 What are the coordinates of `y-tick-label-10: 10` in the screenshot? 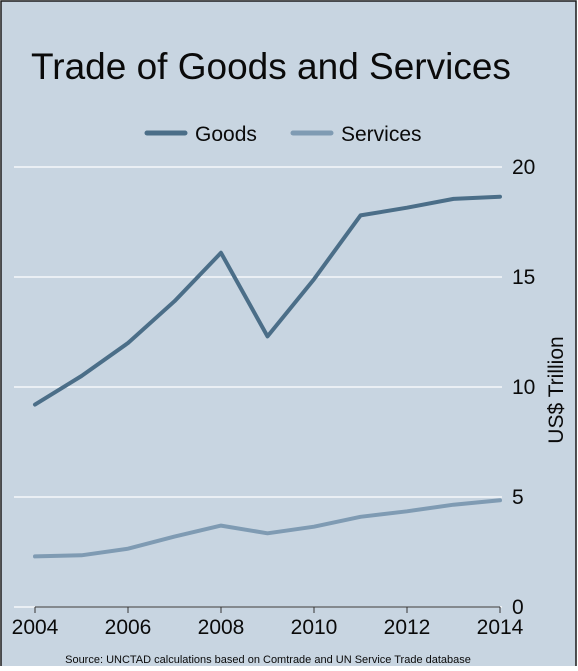 It's located at (523, 387).